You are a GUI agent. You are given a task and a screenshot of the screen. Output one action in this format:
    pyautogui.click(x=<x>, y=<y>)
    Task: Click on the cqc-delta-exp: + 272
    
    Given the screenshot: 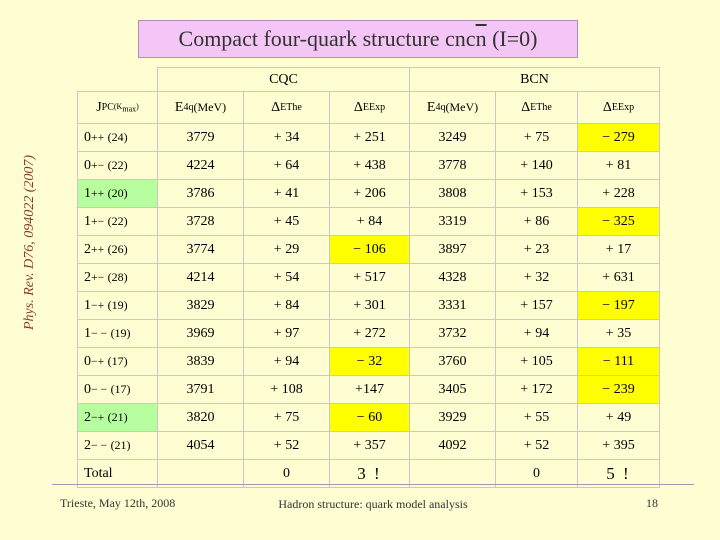 What is the action you would take?
    pyautogui.click(x=369, y=333)
    